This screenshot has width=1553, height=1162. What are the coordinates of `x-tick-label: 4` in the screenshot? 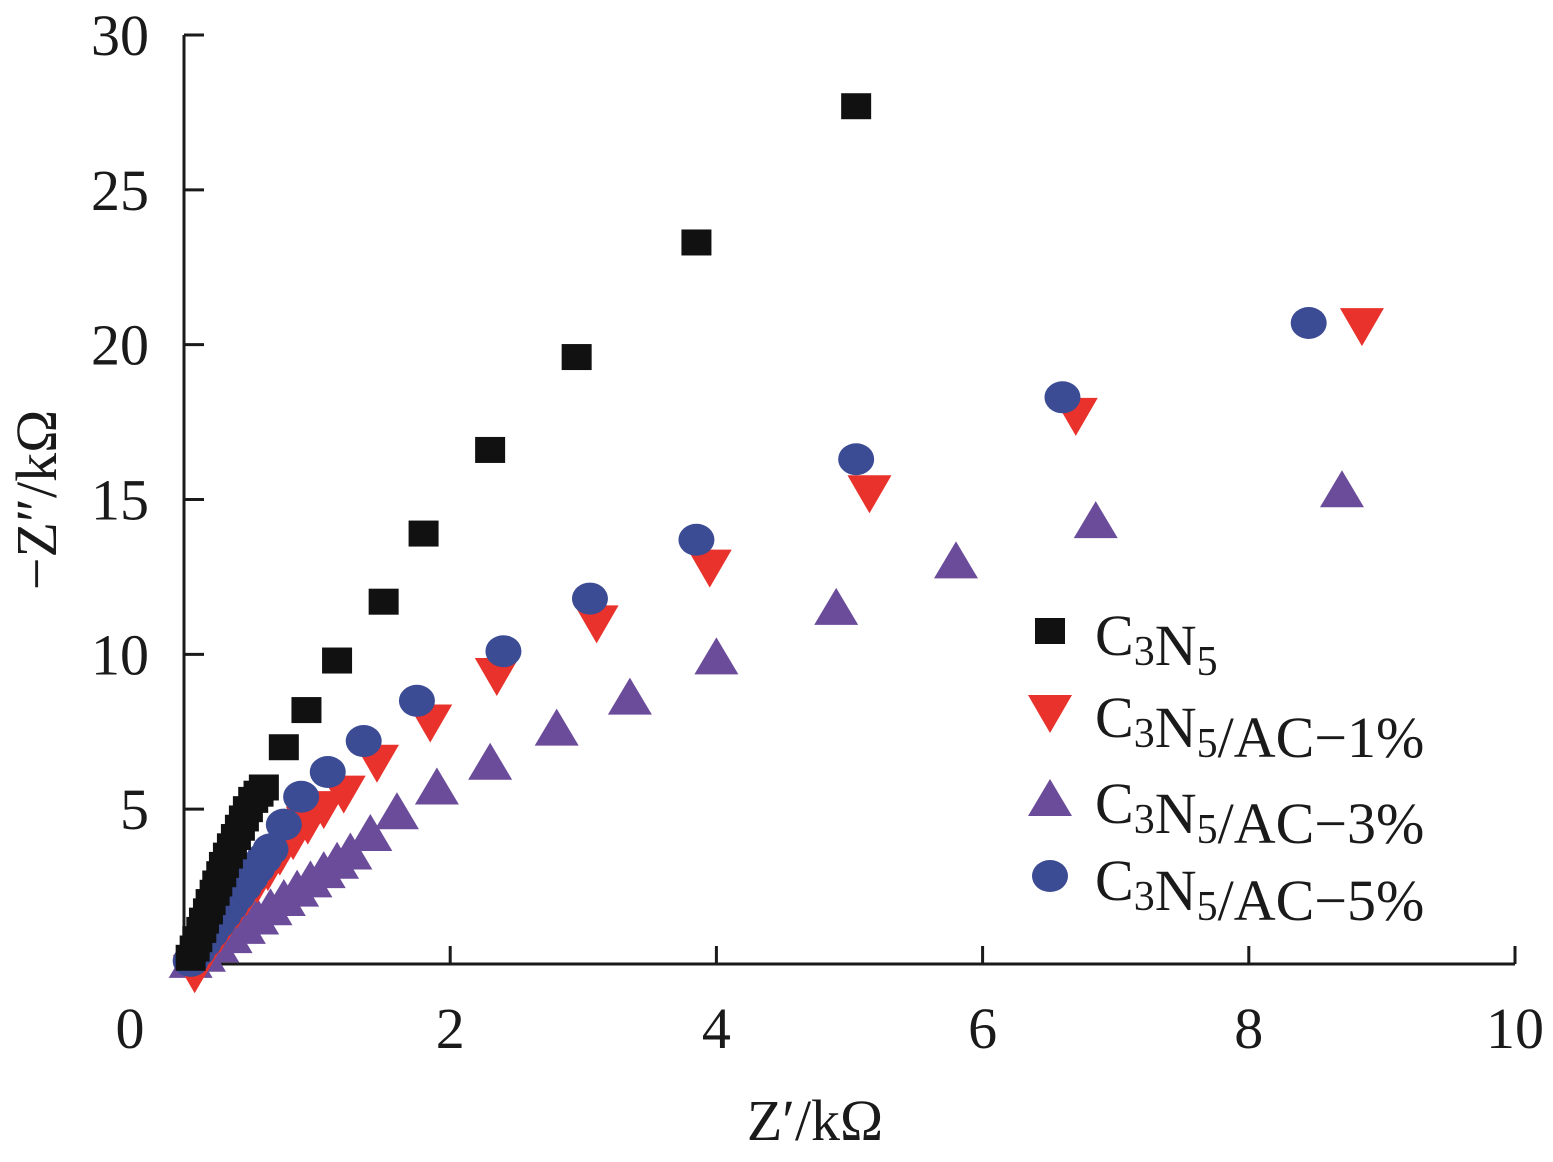 It's located at (716, 1028).